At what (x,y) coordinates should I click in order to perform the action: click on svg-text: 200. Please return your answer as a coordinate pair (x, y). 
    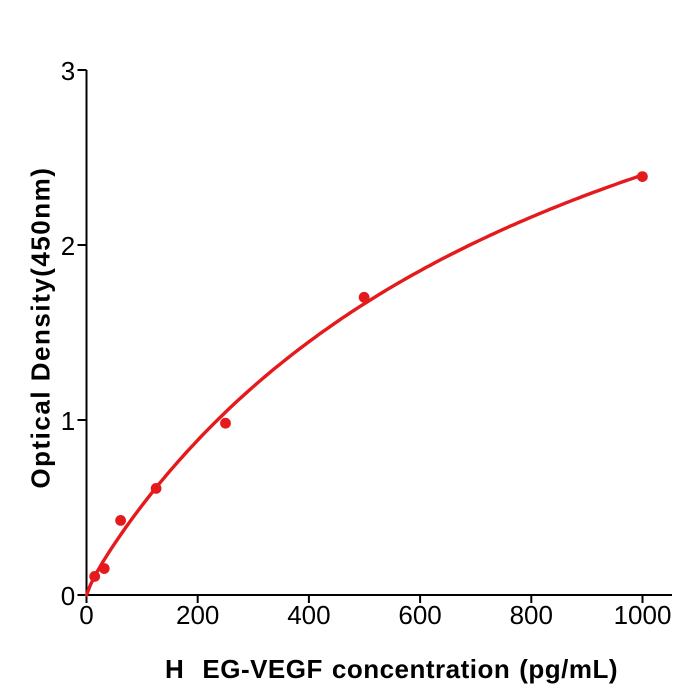
    Looking at the image, I should click on (197, 615).